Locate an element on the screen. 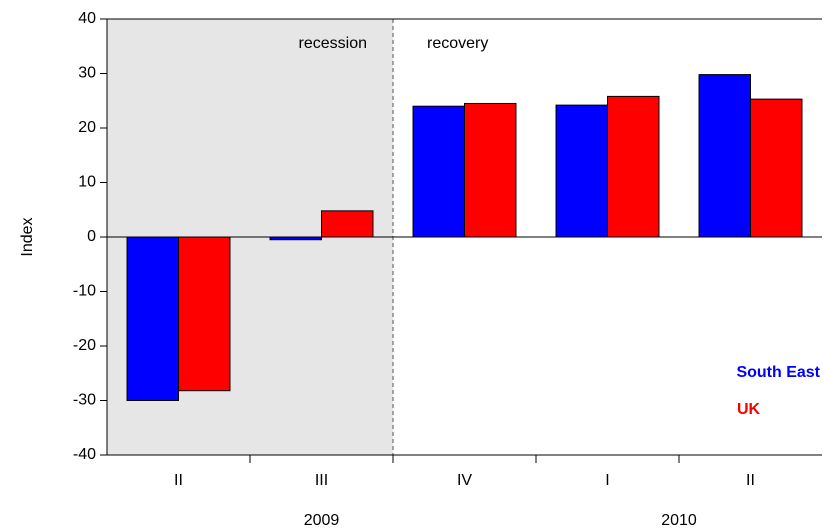  y-tick-label: -30 is located at coordinates (84, 400).